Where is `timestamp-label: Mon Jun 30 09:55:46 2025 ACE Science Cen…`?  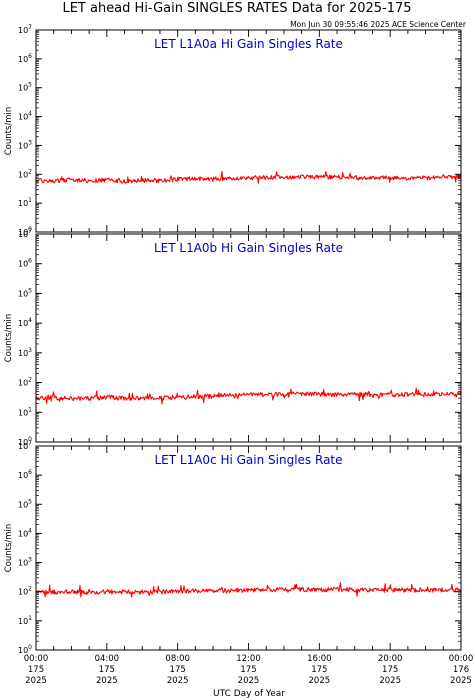 timestamp-label: Mon Jun 30 09:55:46 2025 ACE Science Cen… is located at coordinates (378, 24).